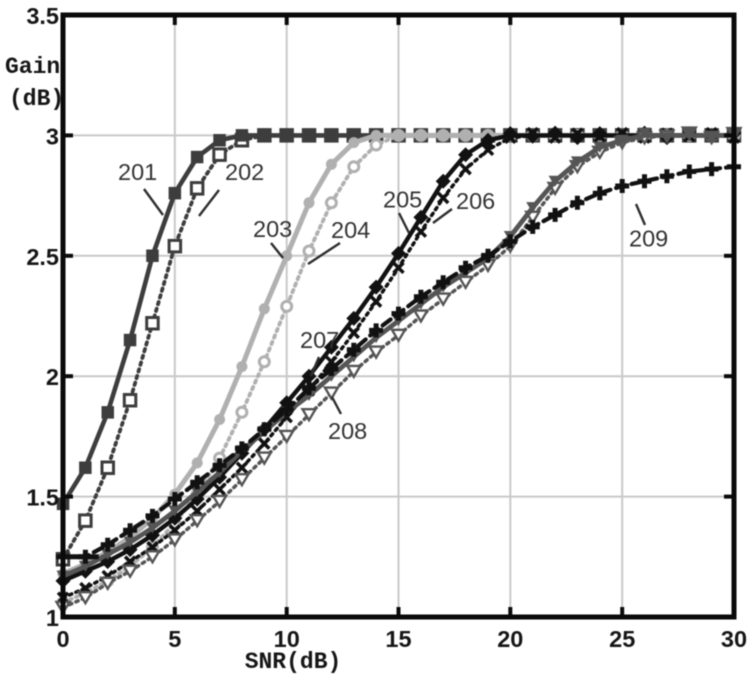 The height and width of the screenshot is (685, 753). What do you see at coordinates (510, 639) in the screenshot?
I see `svg-text: 20` at bounding box center [510, 639].